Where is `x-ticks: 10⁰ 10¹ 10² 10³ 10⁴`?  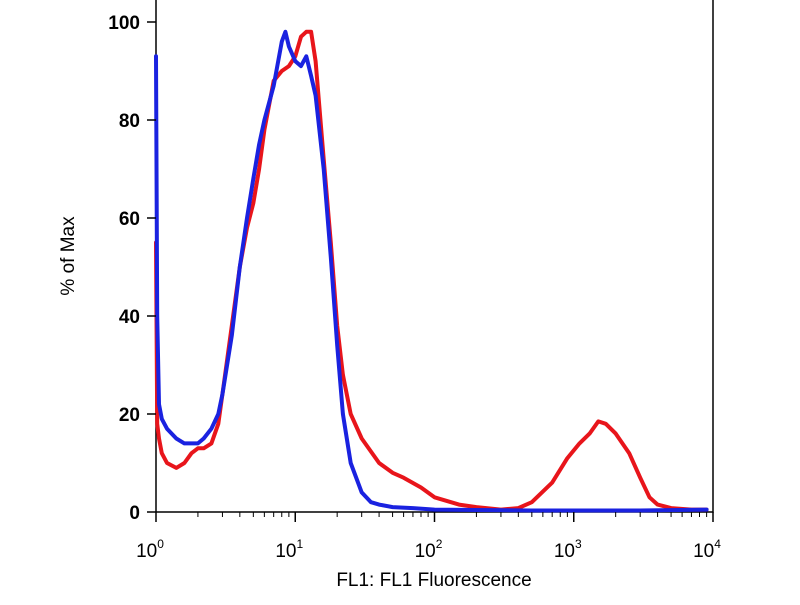
x-ticks: 10⁰ 10¹ 10² 10³ 10⁴ is located at coordinates (428, 537).